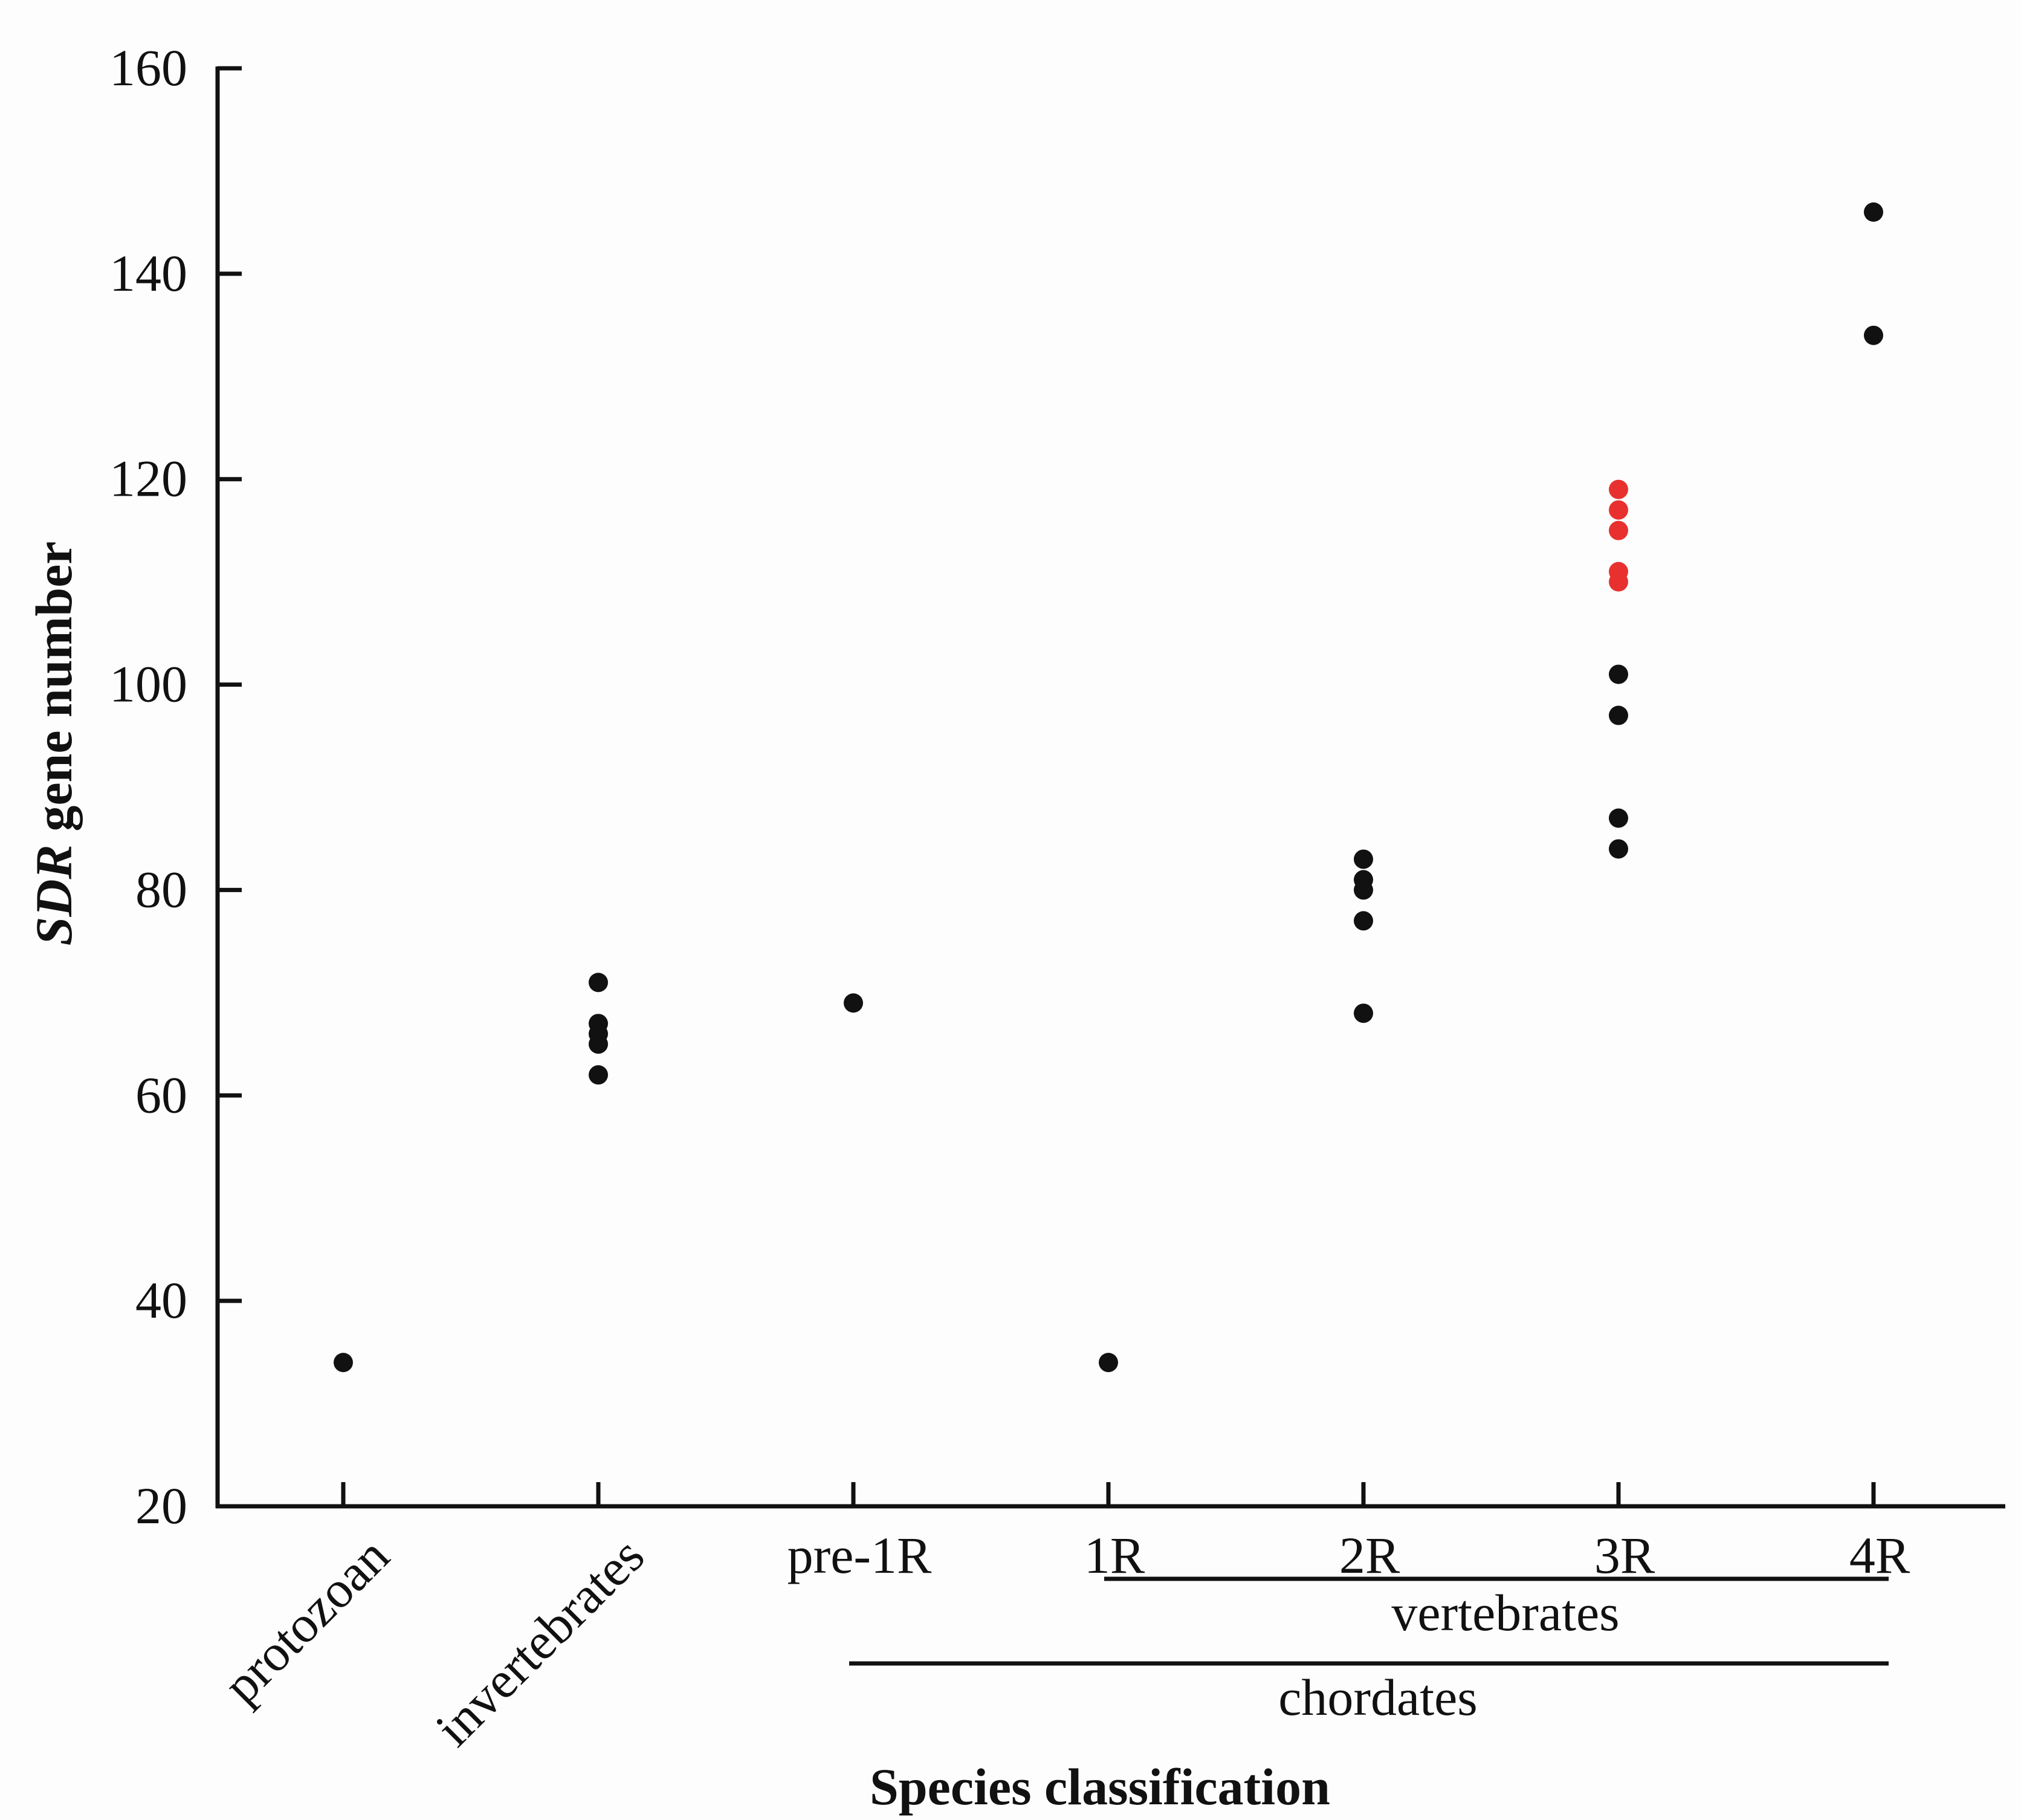  What do you see at coordinates (161, 1300) in the screenshot?
I see `y-tick-label: 40` at bounding box center [161, 1300].